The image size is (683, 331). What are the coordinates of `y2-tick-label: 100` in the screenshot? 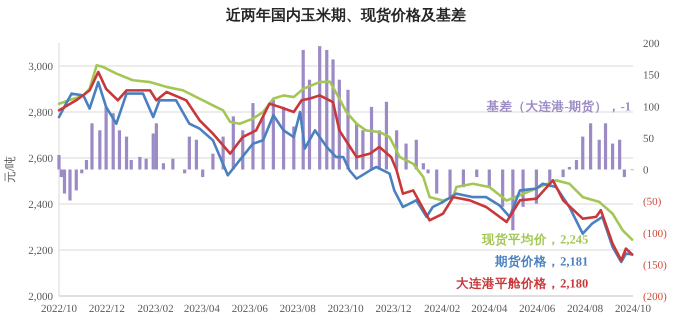 It's located at (651, 107).